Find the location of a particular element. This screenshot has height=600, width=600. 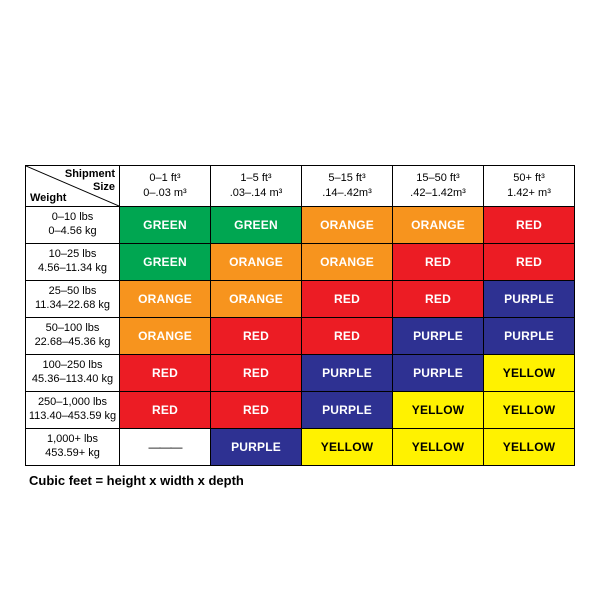

corner-shipment-size-label: Shipment Size is located at coordinates (90, 181).